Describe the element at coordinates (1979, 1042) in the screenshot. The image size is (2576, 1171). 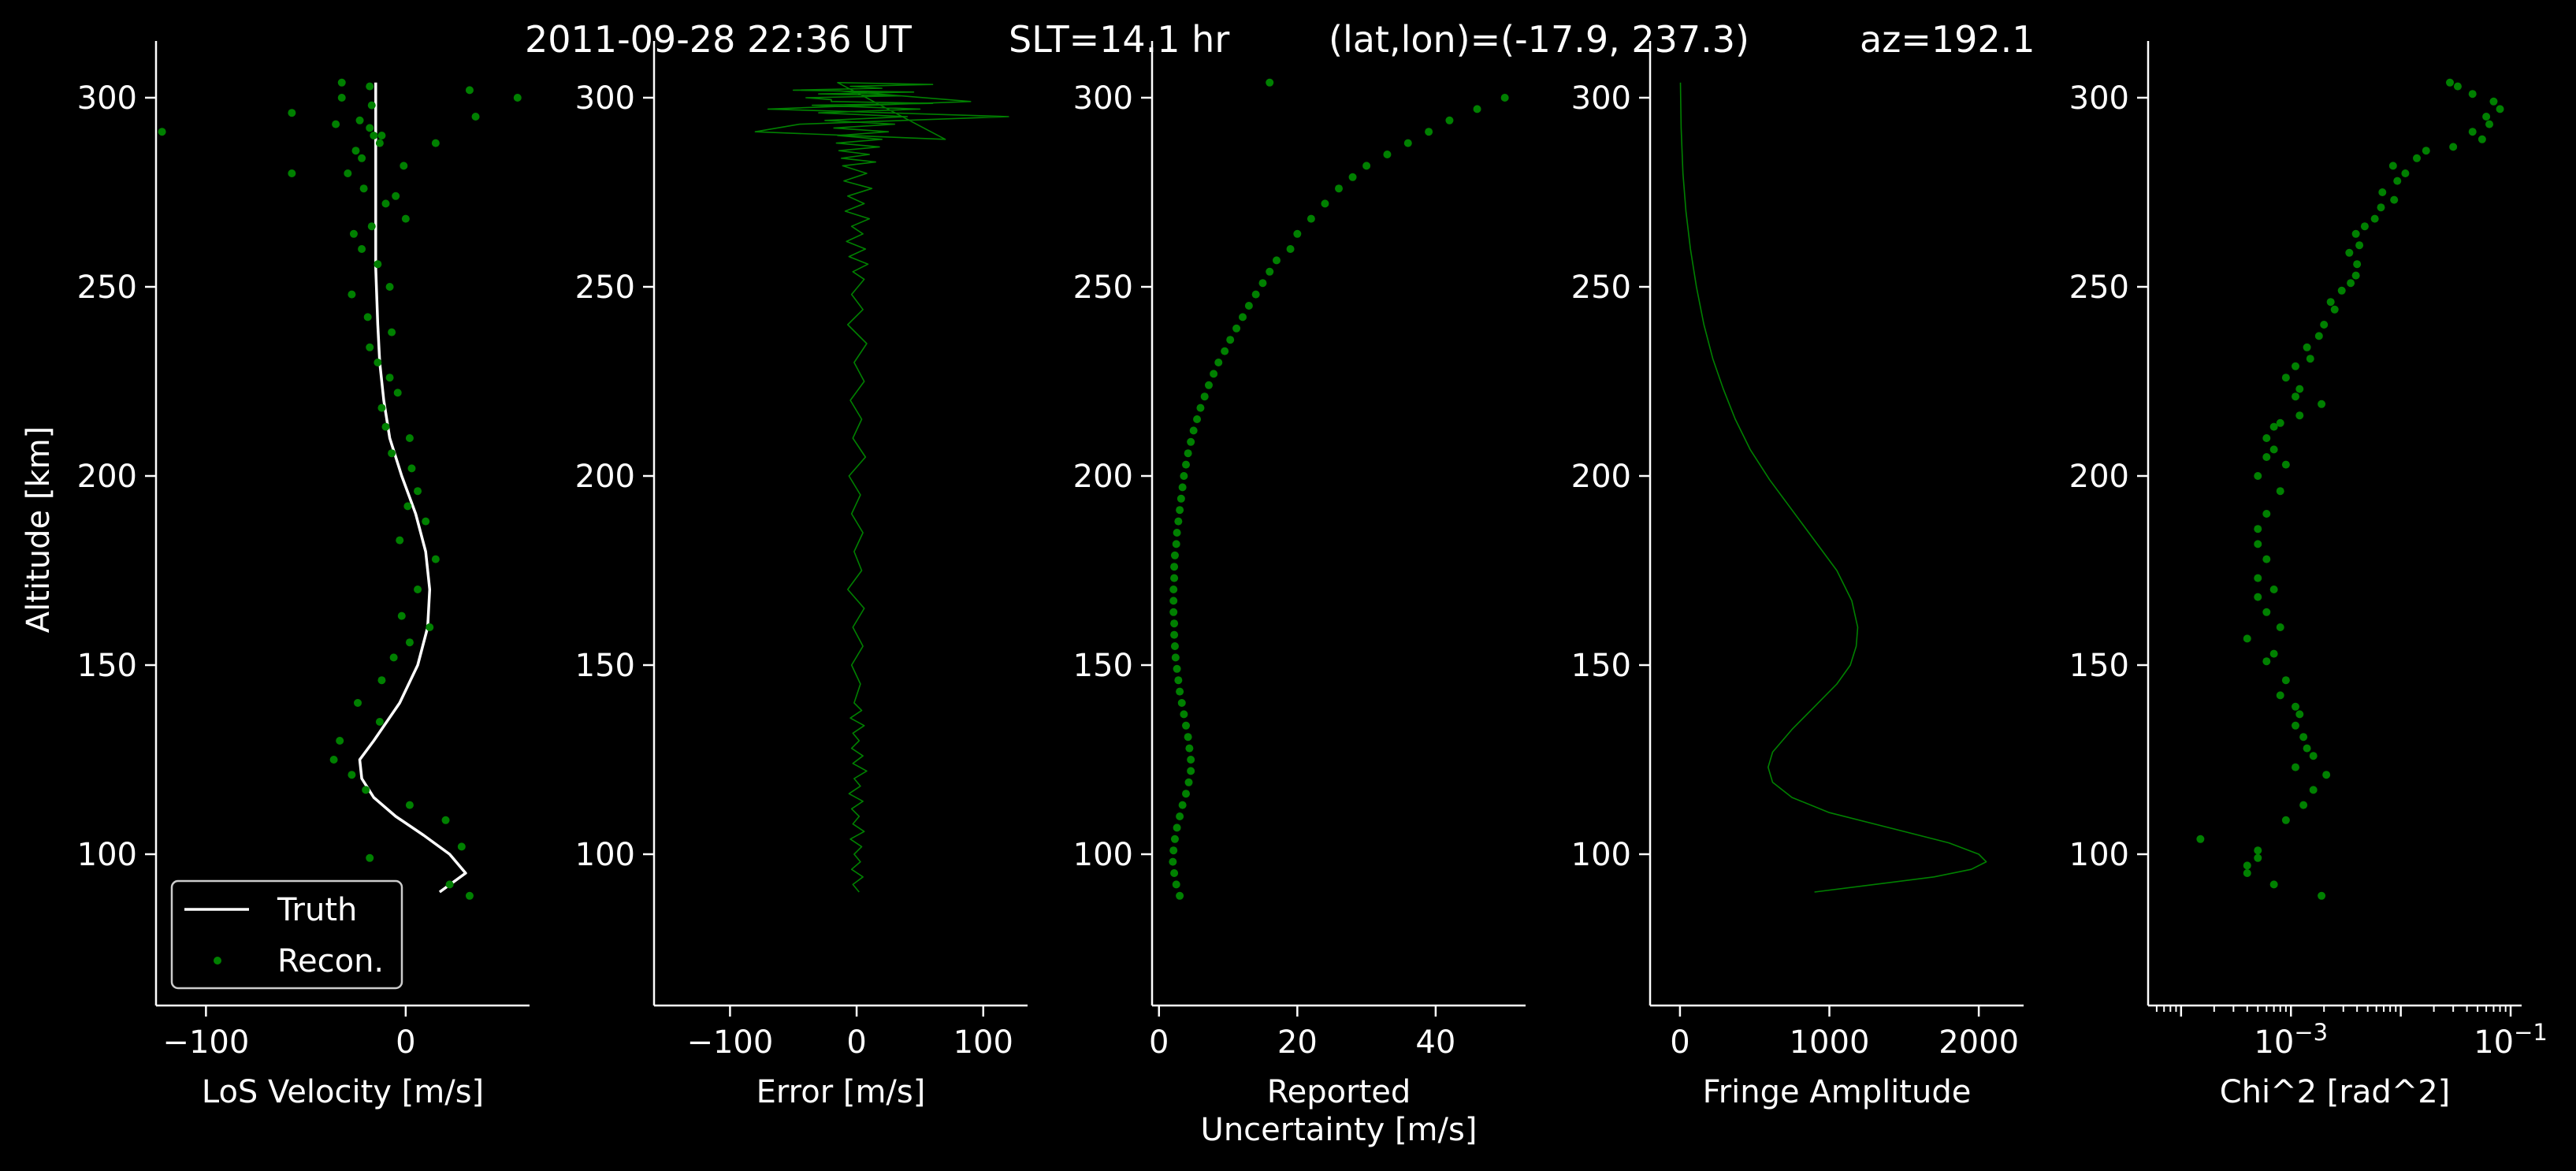
I see `x-tick-label: 2000` at that location.